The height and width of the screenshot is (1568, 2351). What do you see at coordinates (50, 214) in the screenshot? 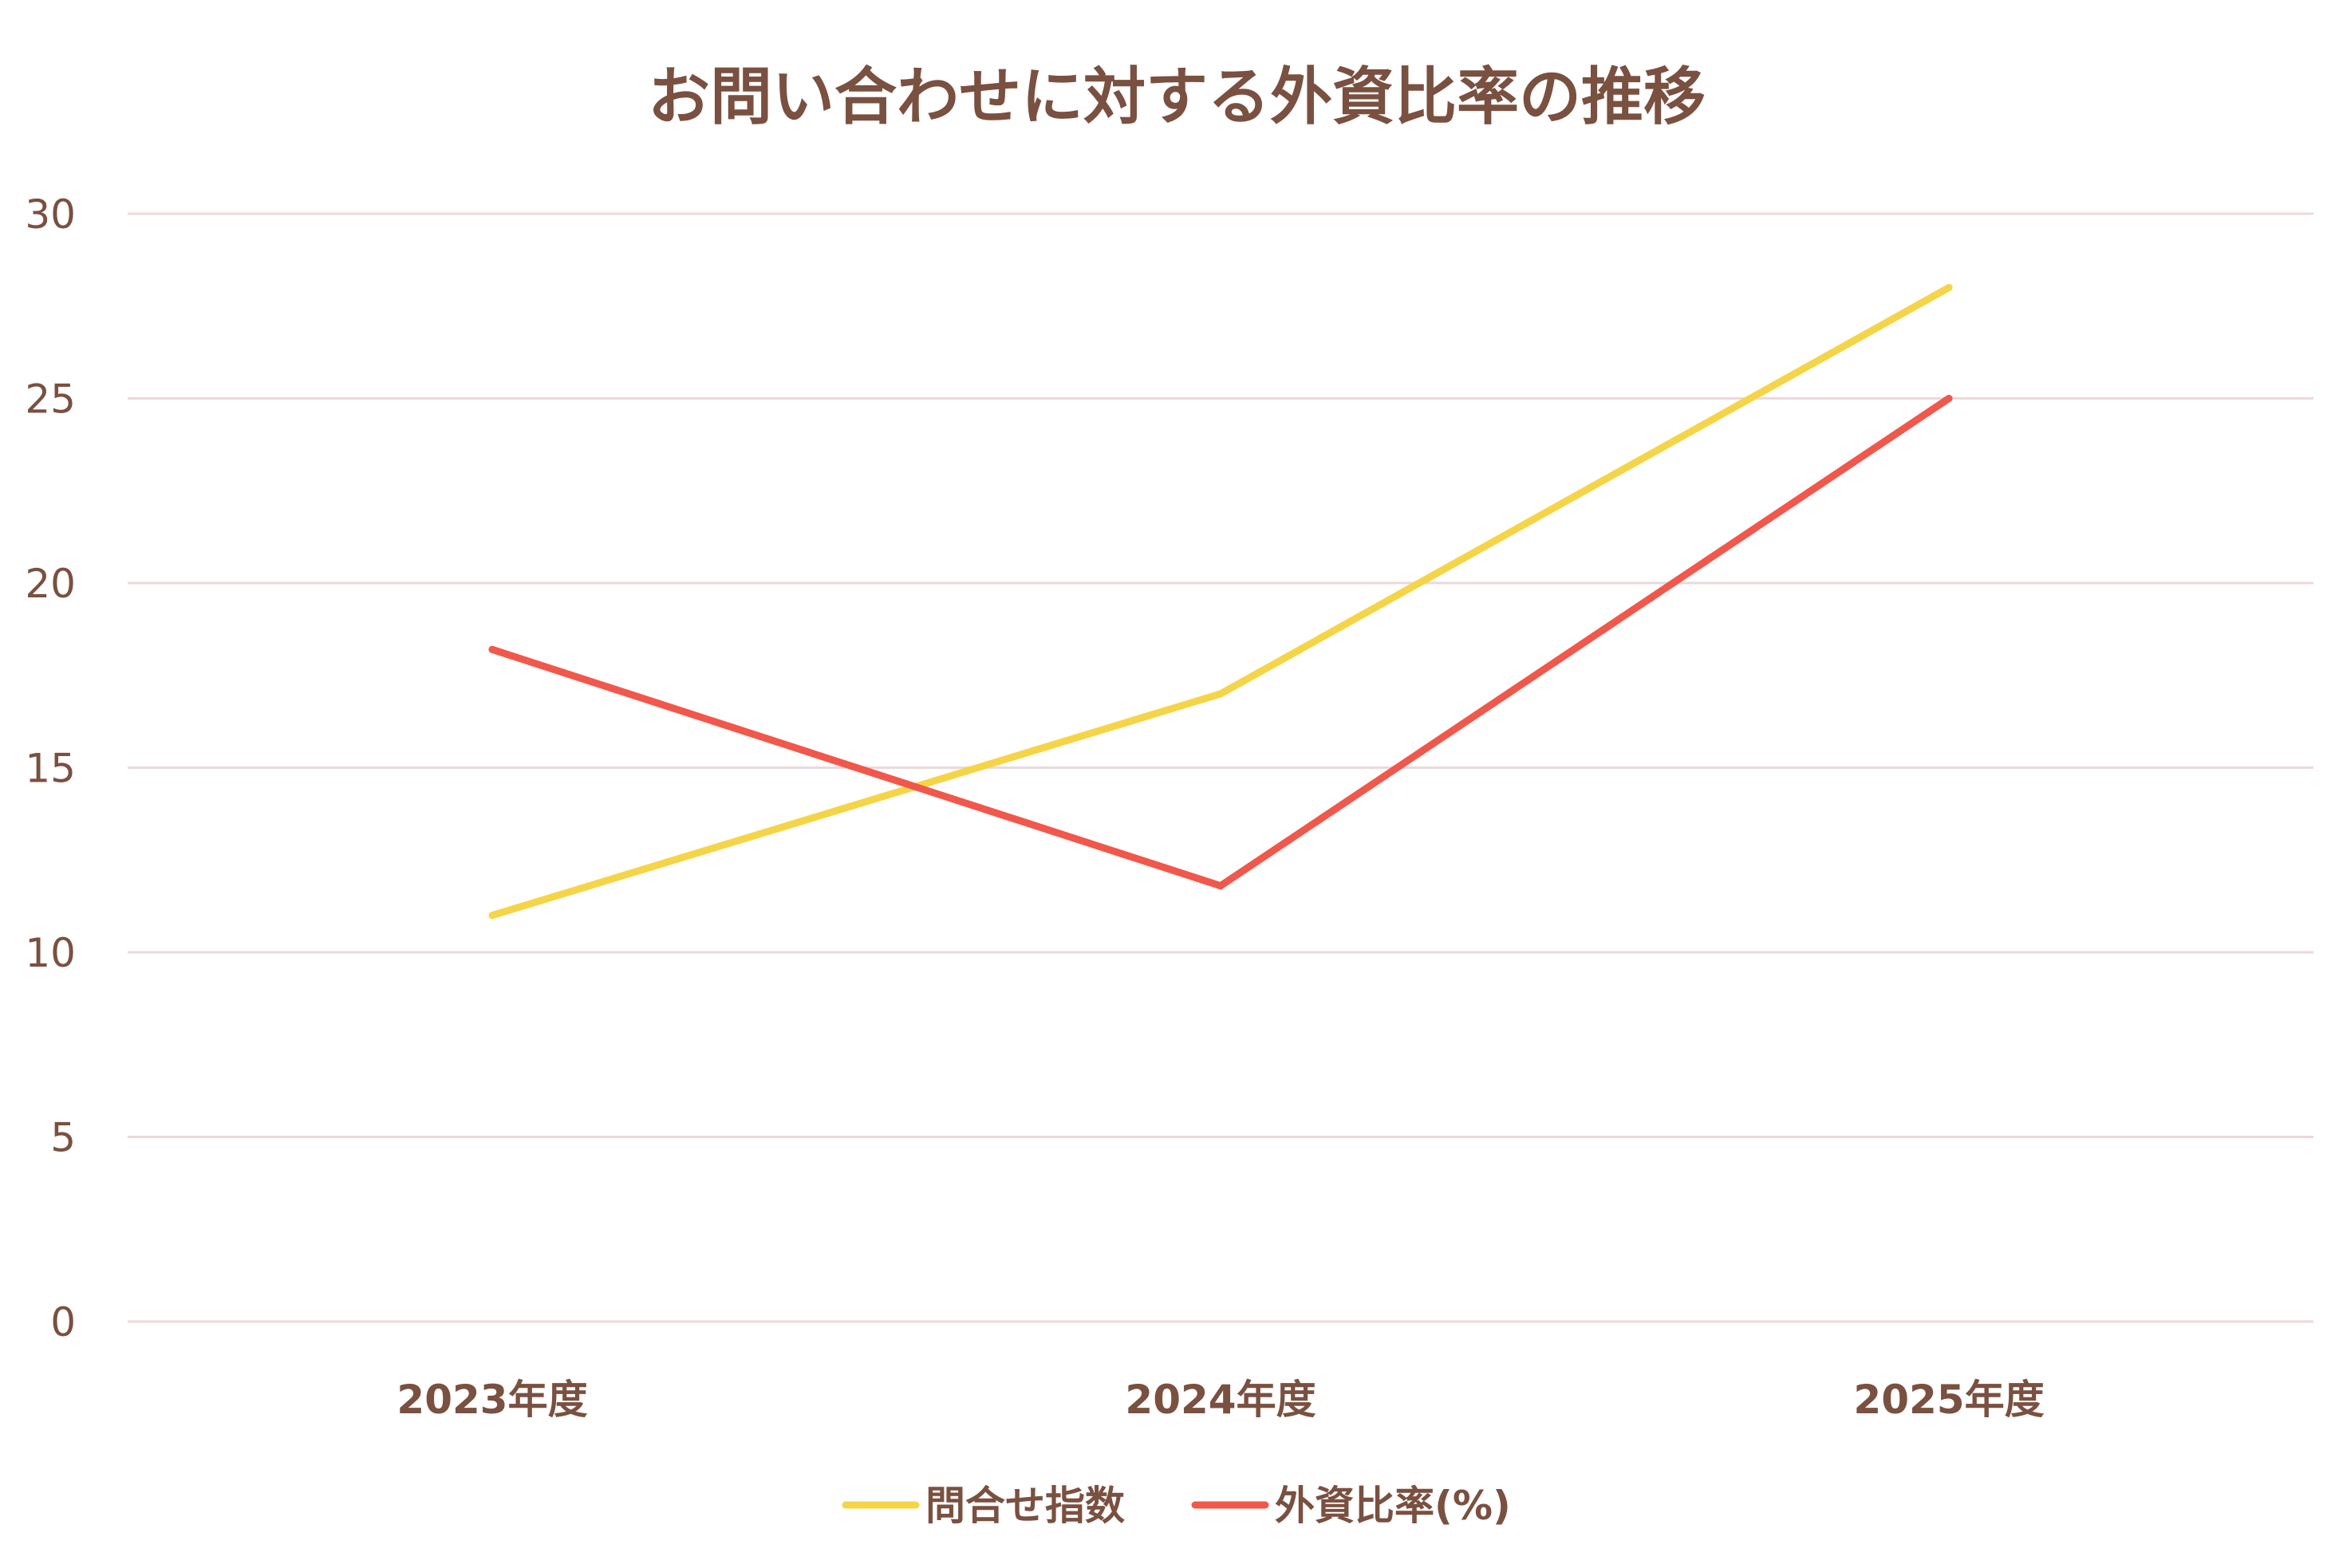
I see `y-tick-label: 30` at bounding box center [50, 214].